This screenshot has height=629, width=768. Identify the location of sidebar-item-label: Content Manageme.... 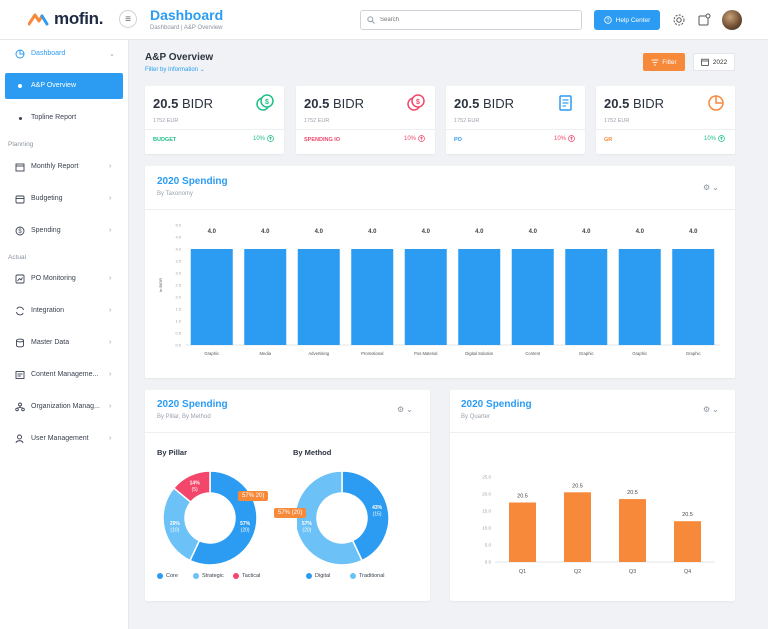
(65, 374).